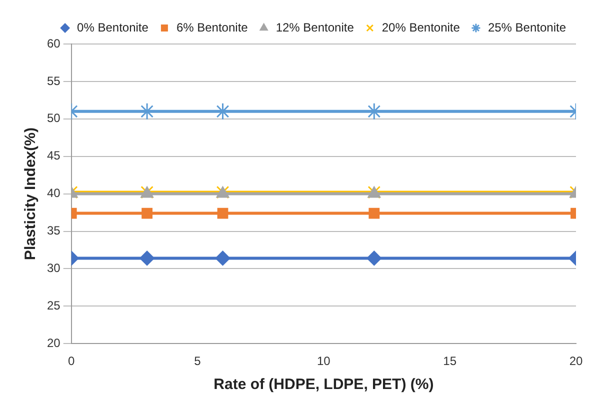 This screenshot has height=414, width=614. Describe the element at coordinates (53, 193) in the screenshot. I see `y-tick-label: 40` at that location.